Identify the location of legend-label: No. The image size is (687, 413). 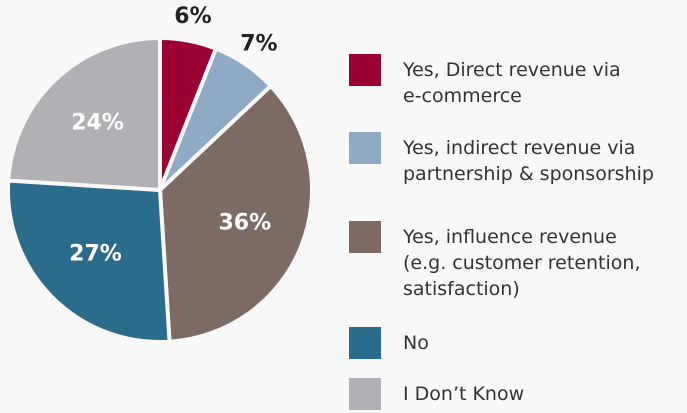
(416, 343).